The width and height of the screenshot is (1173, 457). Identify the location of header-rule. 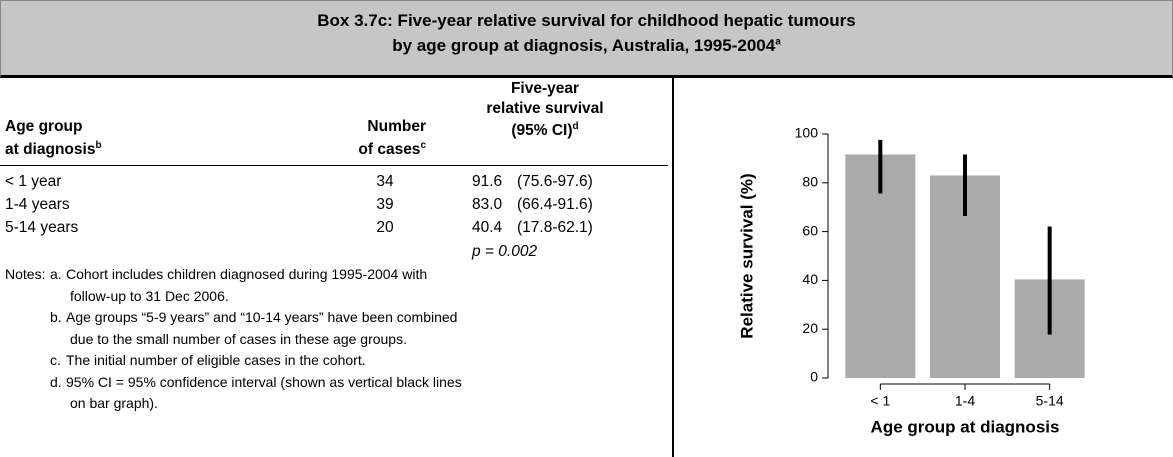
(334, 165).